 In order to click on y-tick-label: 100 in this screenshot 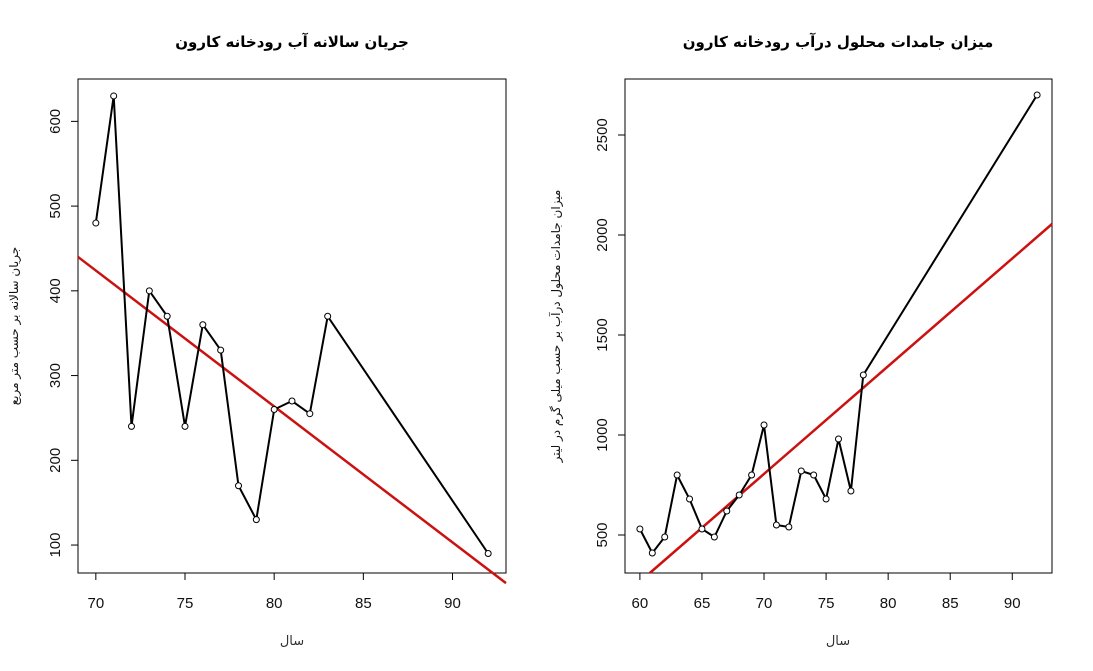, I will do `click(55, 545)`.